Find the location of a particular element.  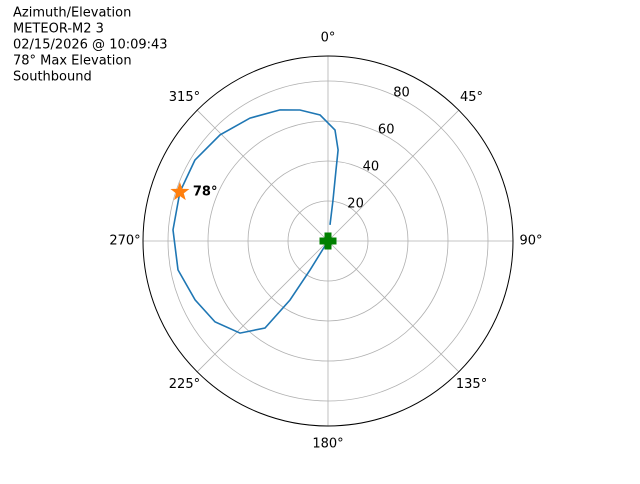

title-line: Southbound is located at coordinates (52, 77).